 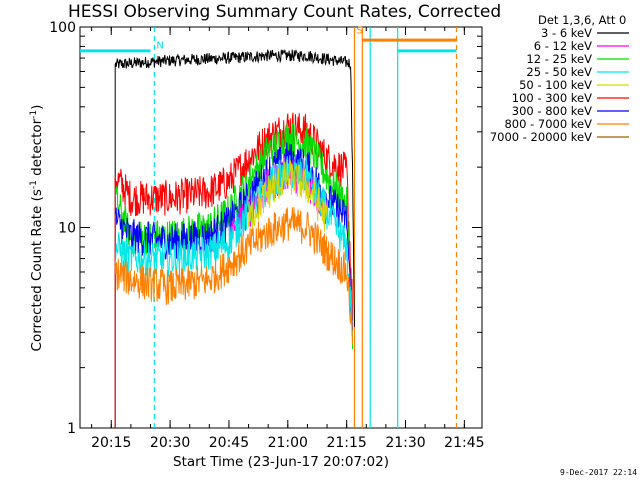 I want to click on y-tick-label-2: 100, so click(x=62, y=28).